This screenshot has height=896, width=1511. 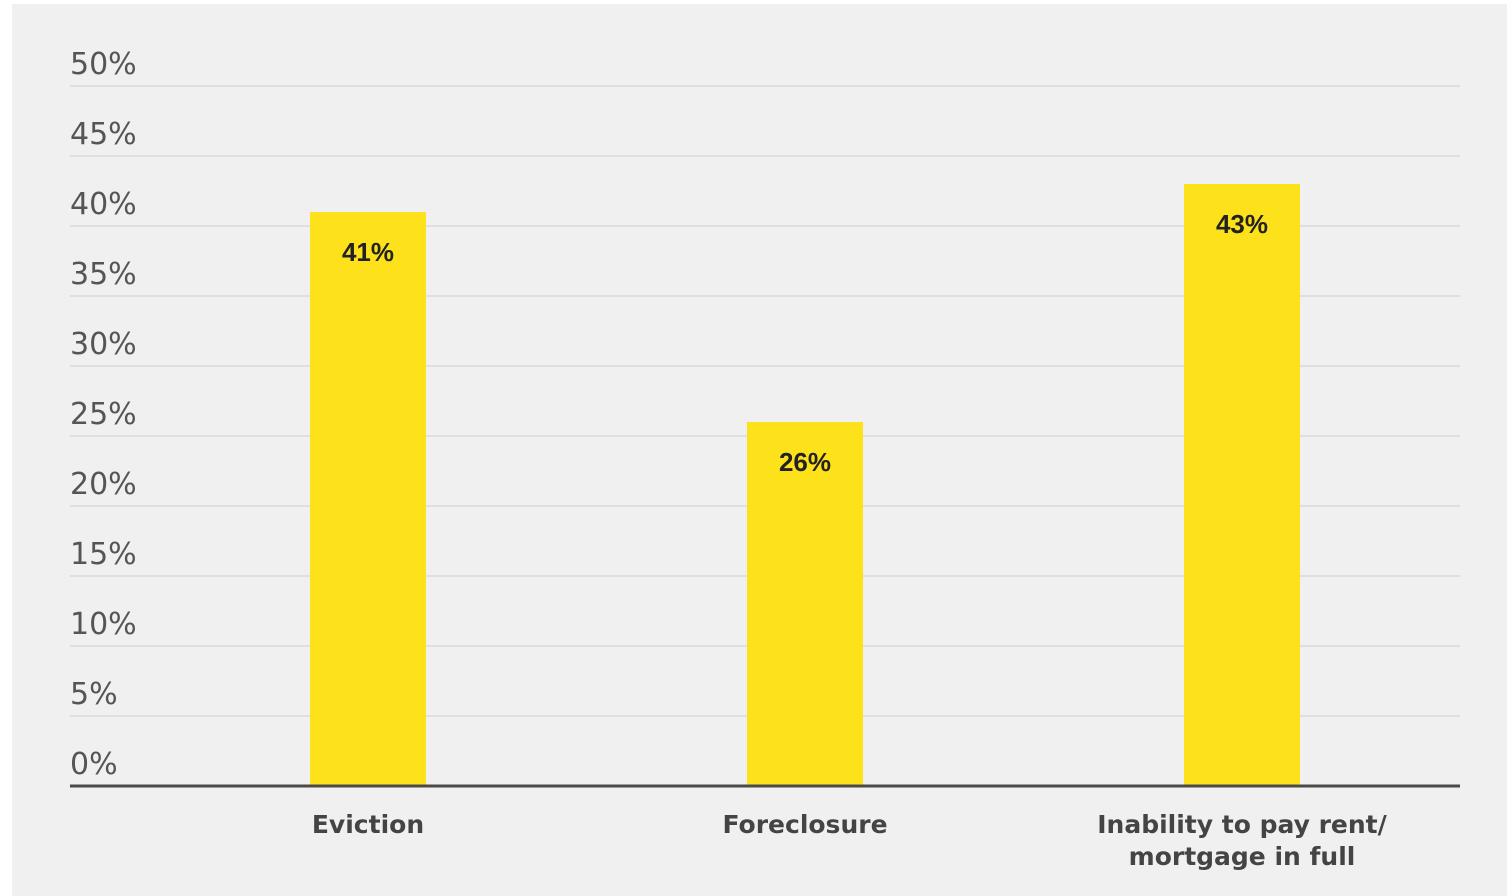 What do you see at coordinates (368, 824) in the screenshot?
I see `x-category-label: Eviction` at bounding box center [368, 824].